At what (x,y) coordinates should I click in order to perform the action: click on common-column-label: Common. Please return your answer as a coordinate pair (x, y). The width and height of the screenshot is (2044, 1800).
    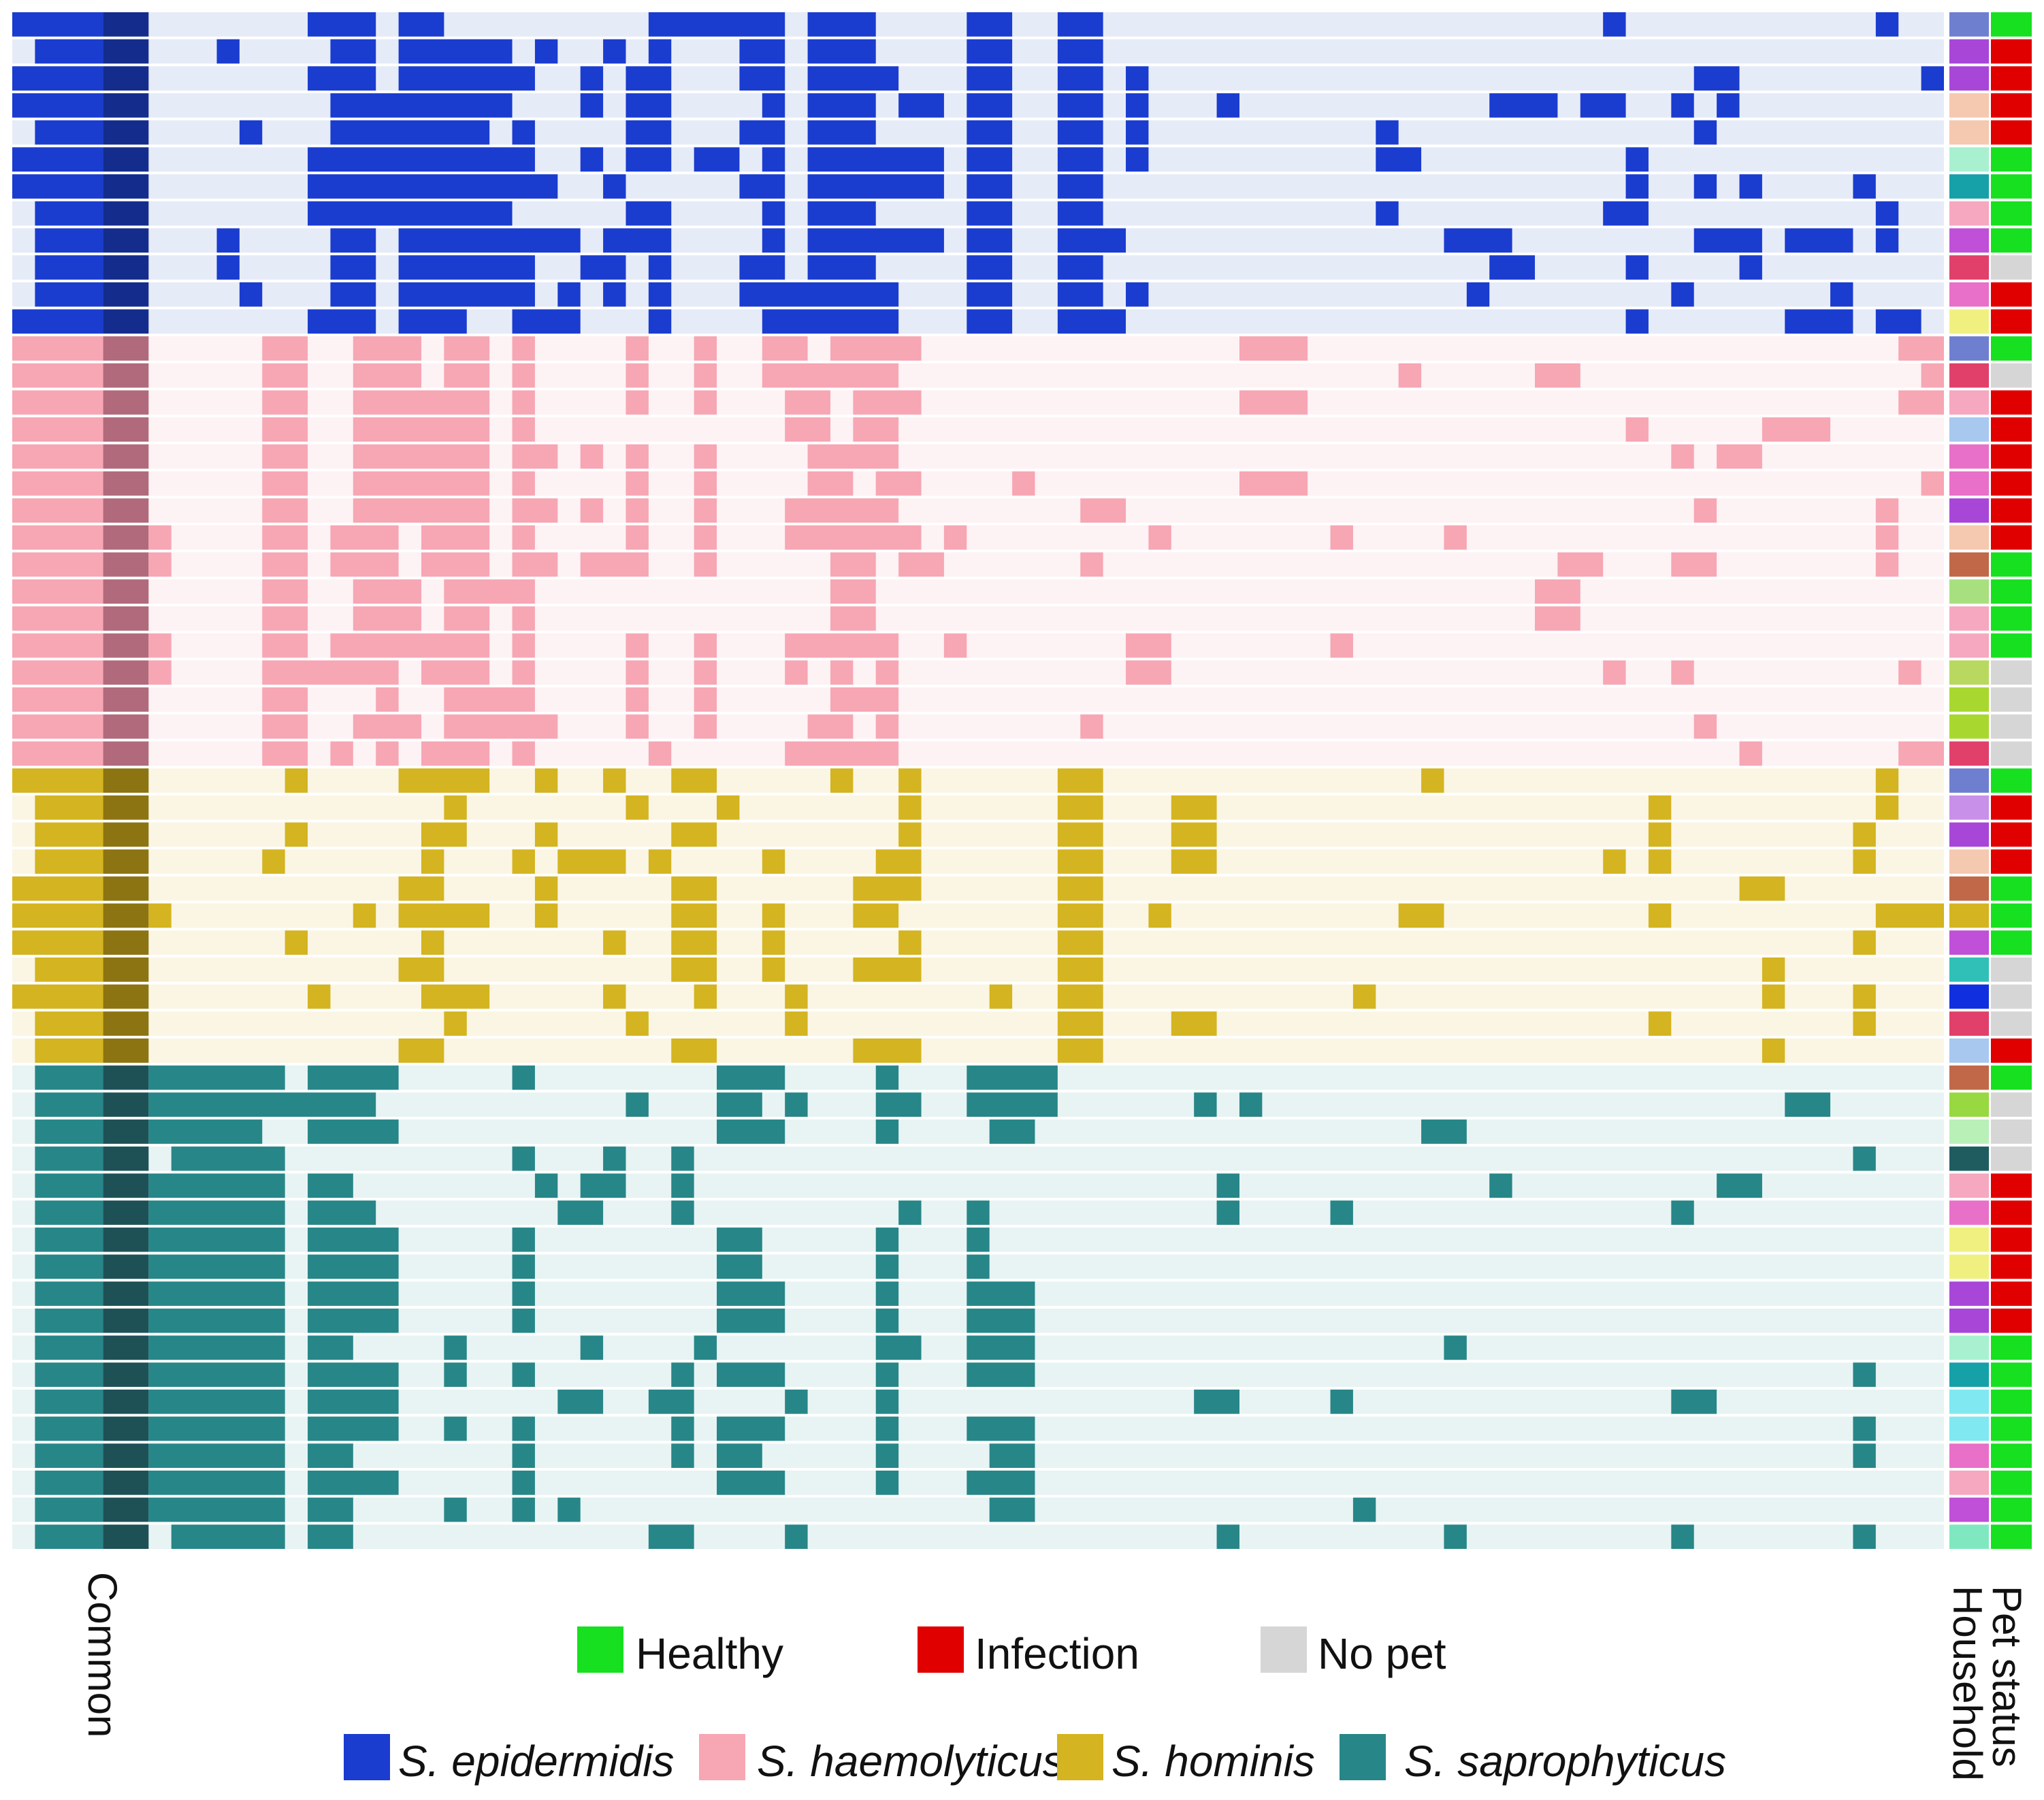
    Looking at the image, I should click on (102, 1654).